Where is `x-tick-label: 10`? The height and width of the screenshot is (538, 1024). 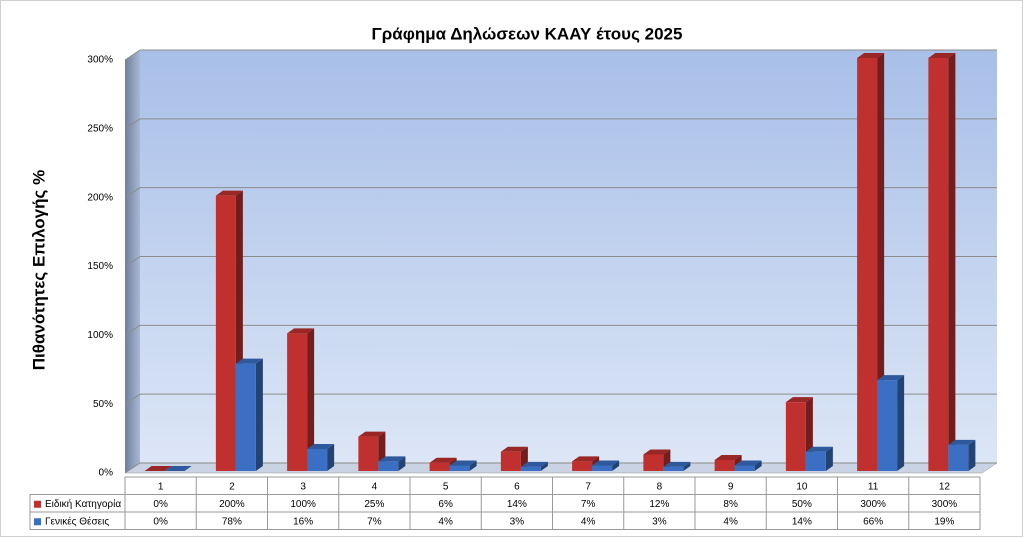 x-tick-label: 10 is located at coordinates (802, 486).